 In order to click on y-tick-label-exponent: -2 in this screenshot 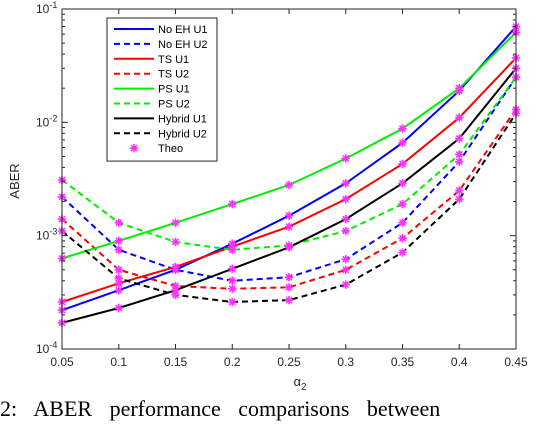, I will do `click(53, 118)`.